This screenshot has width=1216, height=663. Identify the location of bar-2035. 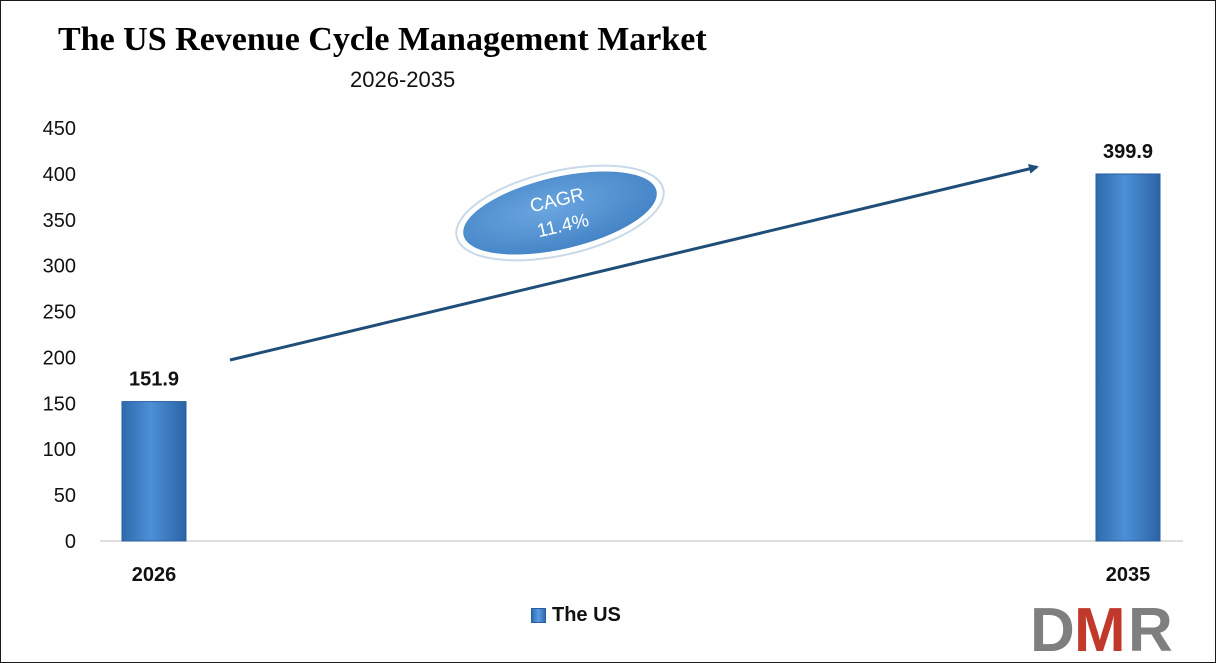
(1128, 357).